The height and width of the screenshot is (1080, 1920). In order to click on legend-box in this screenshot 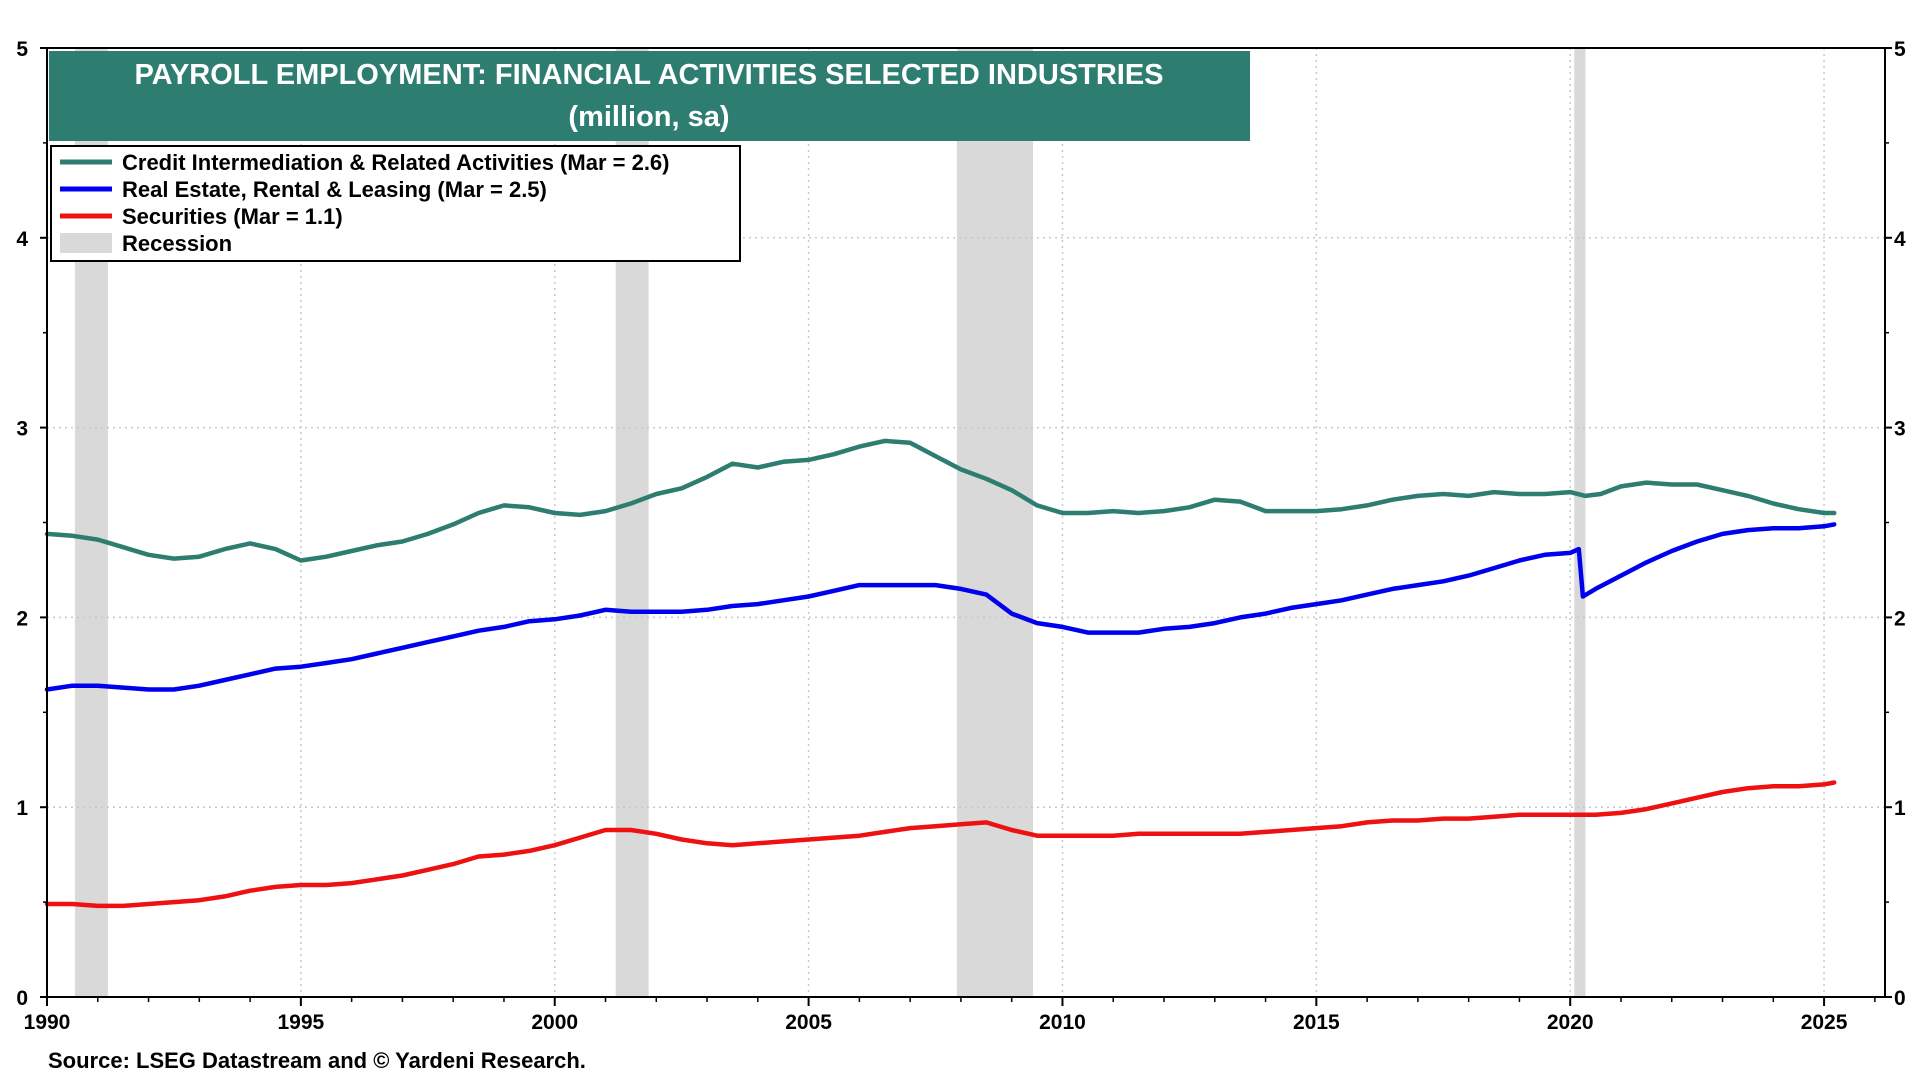, I will do `click(395, 203)`.